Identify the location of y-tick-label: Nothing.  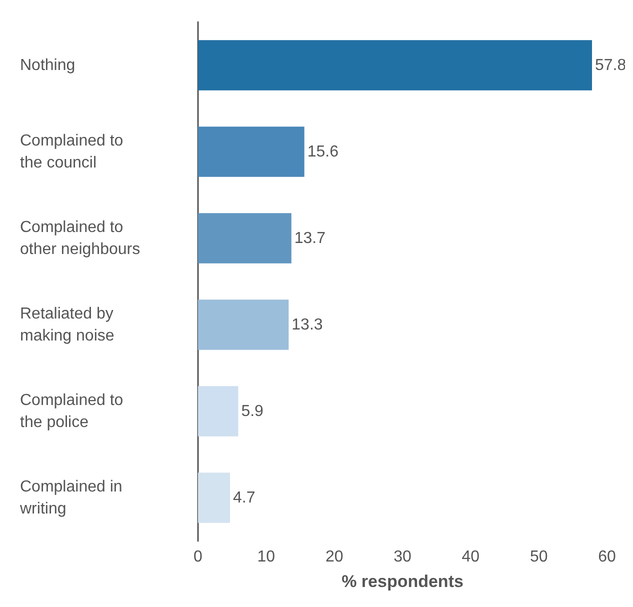
(48, 65).